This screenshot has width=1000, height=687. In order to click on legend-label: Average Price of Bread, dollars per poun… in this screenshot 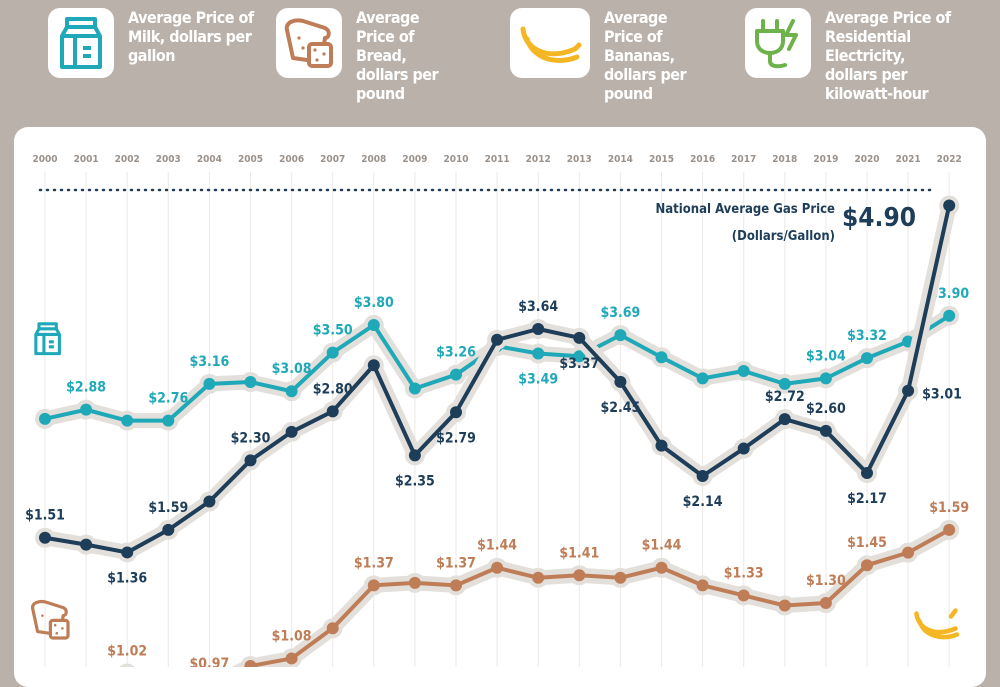, I will do `click(397, 55)`.